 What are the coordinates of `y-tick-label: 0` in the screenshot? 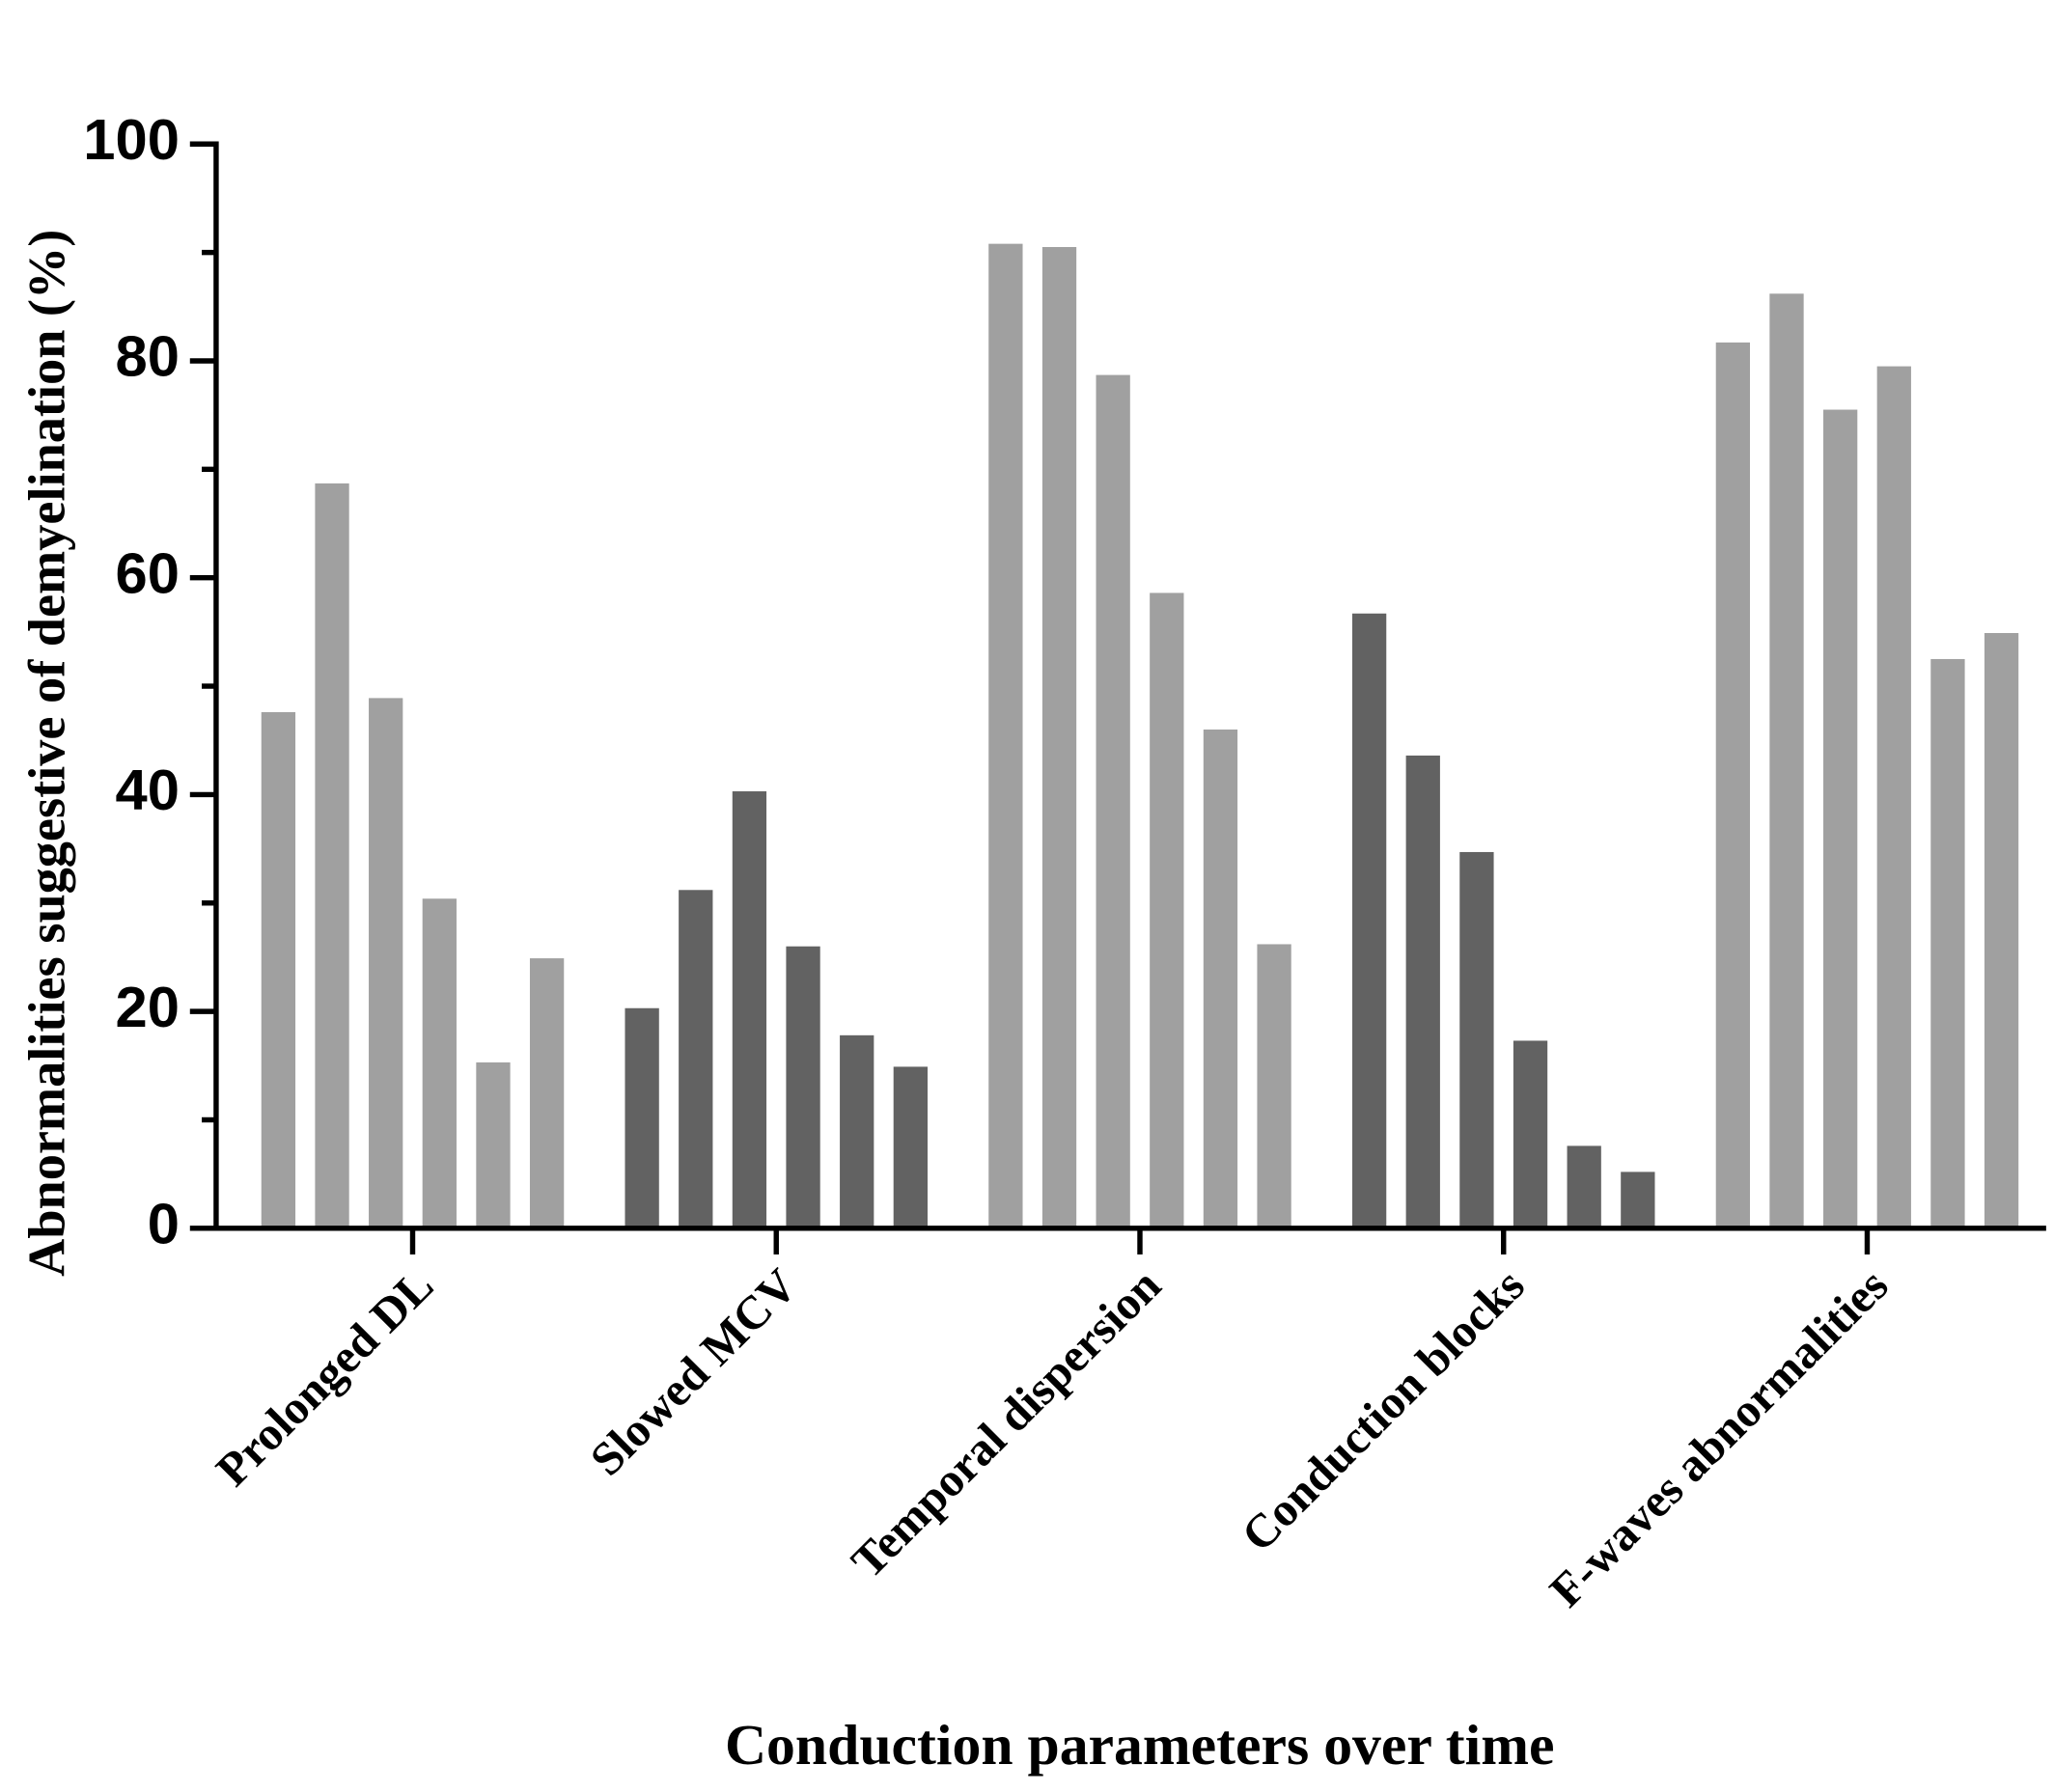 It's located at (164, 1224).